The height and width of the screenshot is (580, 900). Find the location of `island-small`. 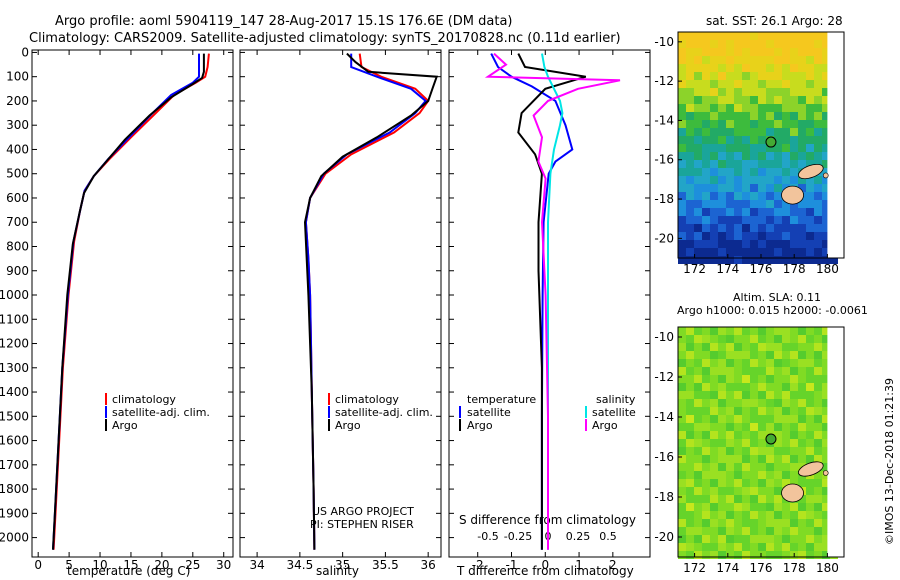

island-small is located at coordinates (825, 175).